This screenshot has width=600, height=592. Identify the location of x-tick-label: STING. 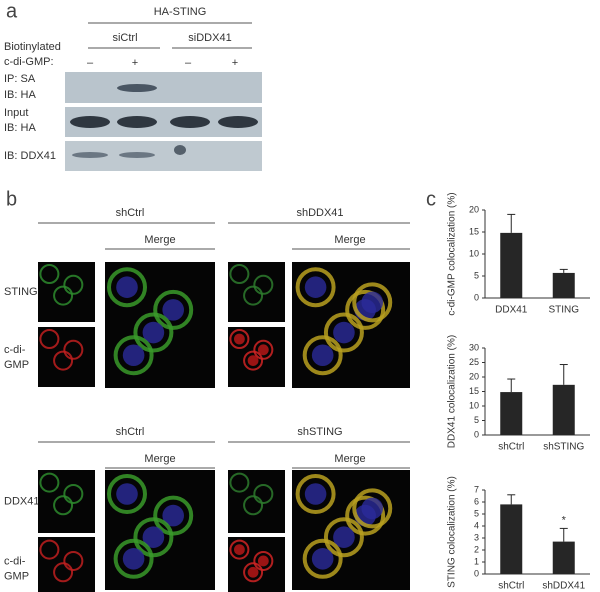
(563, 310).